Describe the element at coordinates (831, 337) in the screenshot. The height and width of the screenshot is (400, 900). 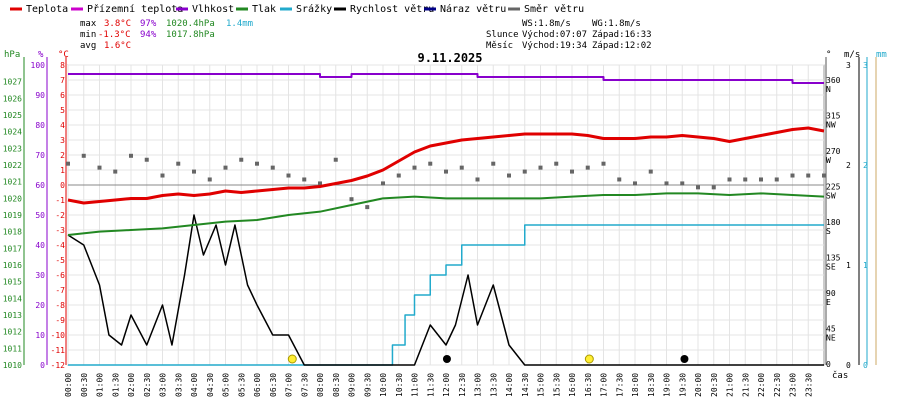
I see `dir-compass-label: NE` at that location.